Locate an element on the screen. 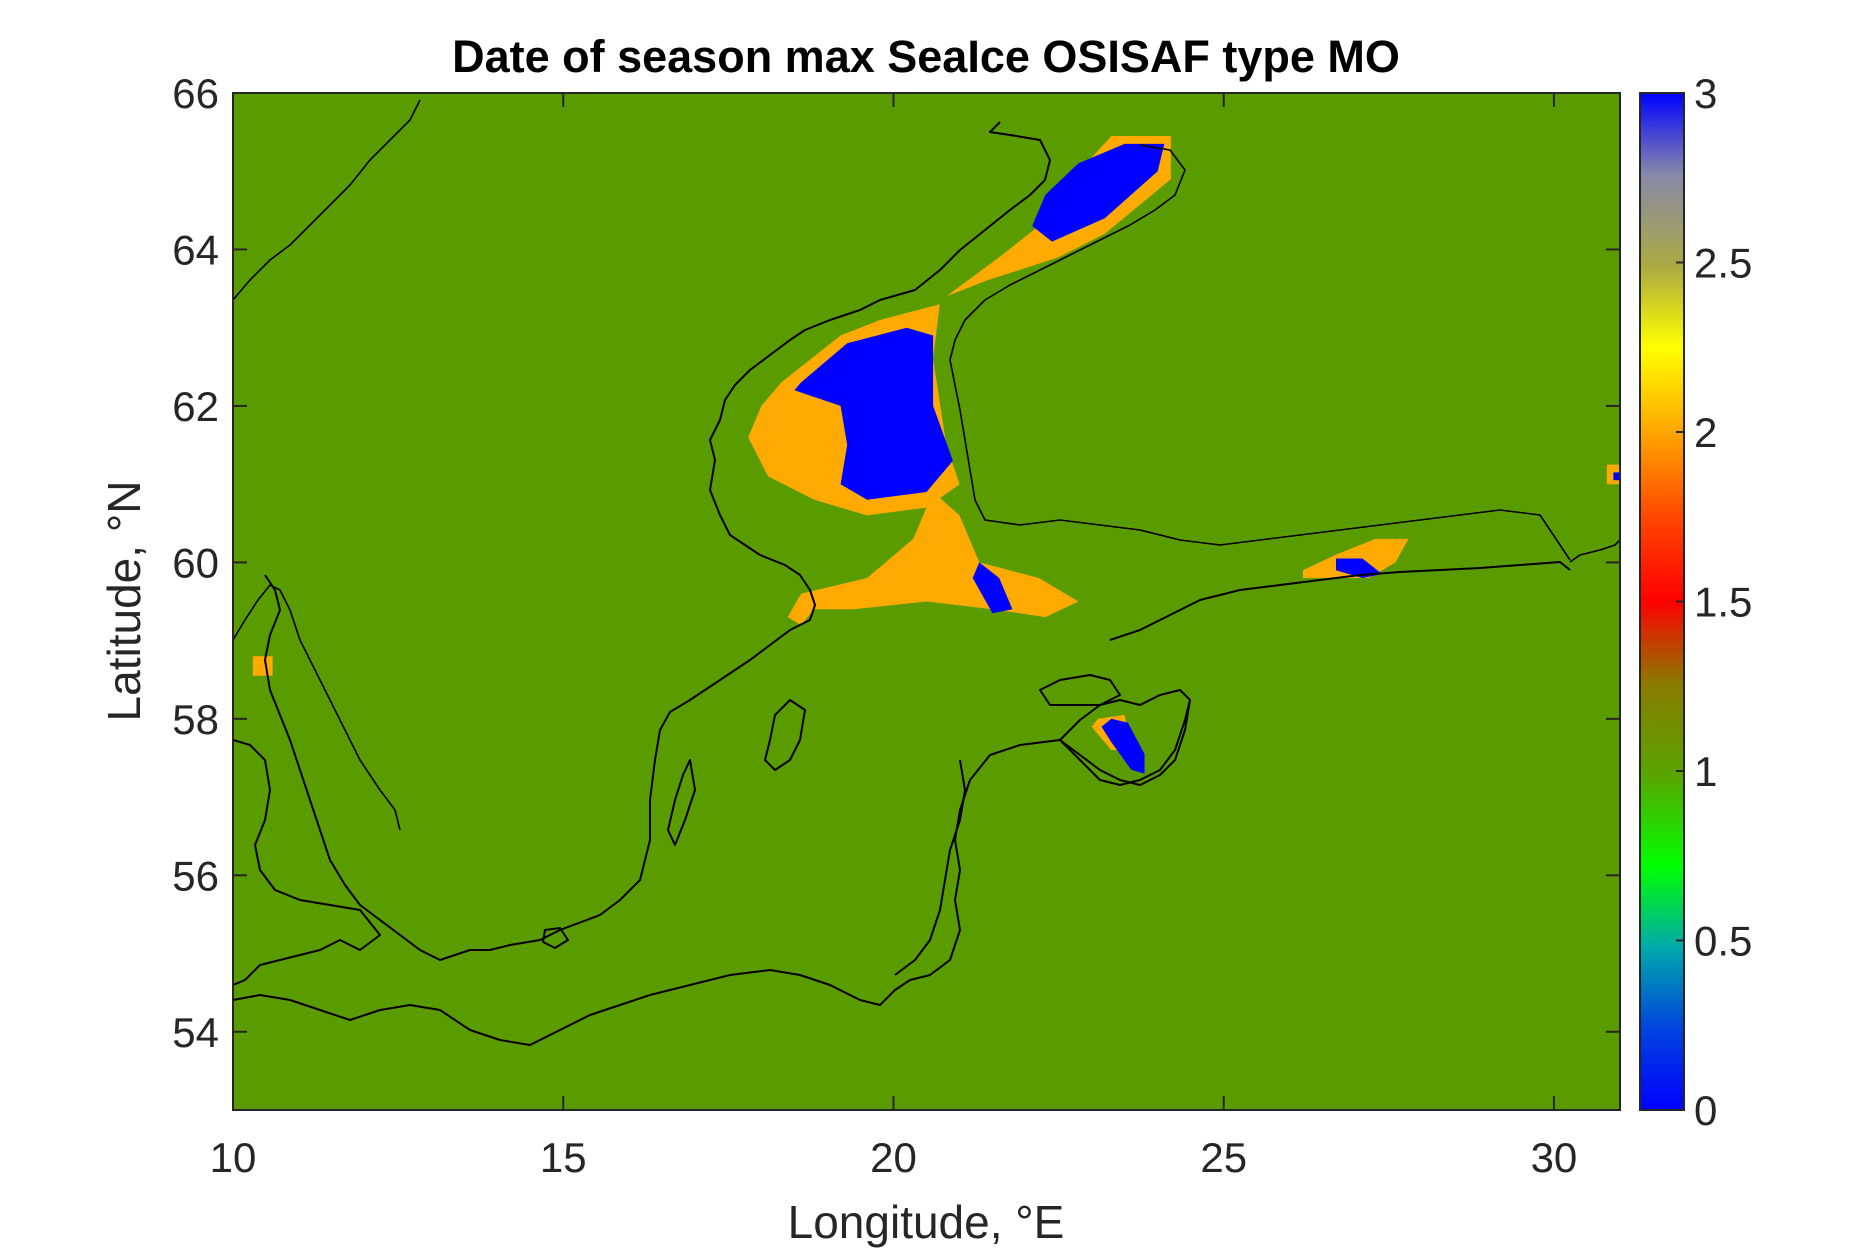 The image size is (1875, 1250). coastline-baltics is located at coordinates (930, 867).